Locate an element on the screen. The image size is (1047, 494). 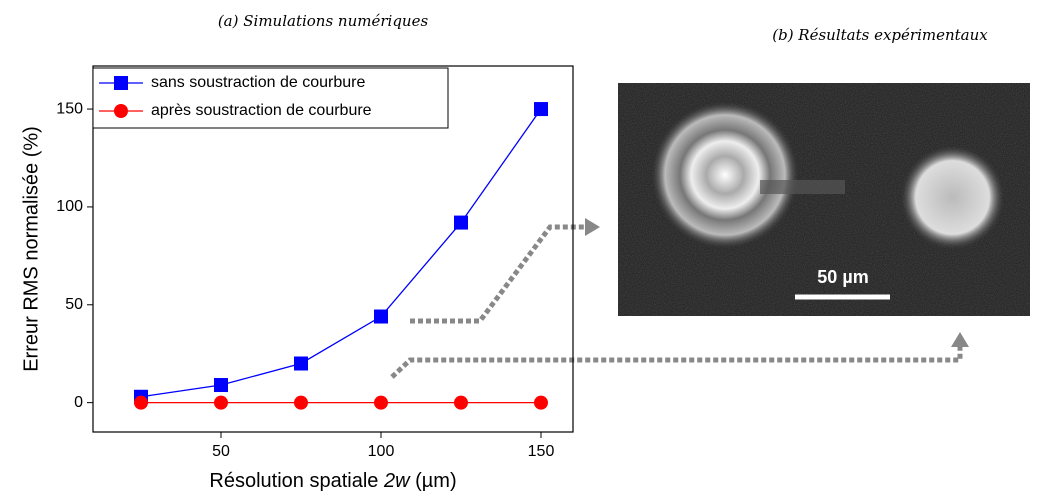
x-tick-label: 100 is located at coordinates (381, 451).